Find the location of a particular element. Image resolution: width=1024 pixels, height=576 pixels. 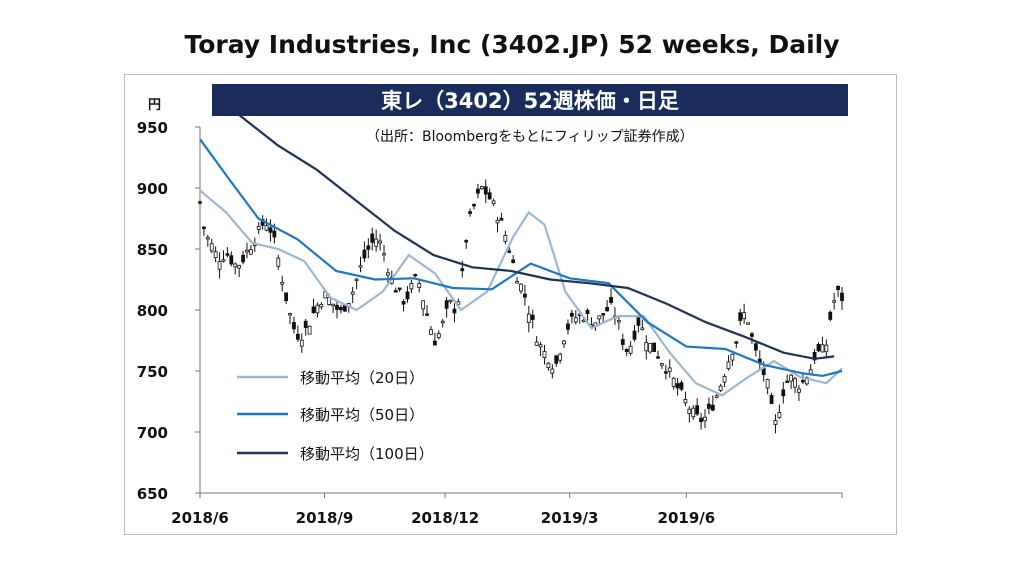

chart-title: 東レ（3402）52週株価・日足 is located at coordinates (530, 101).